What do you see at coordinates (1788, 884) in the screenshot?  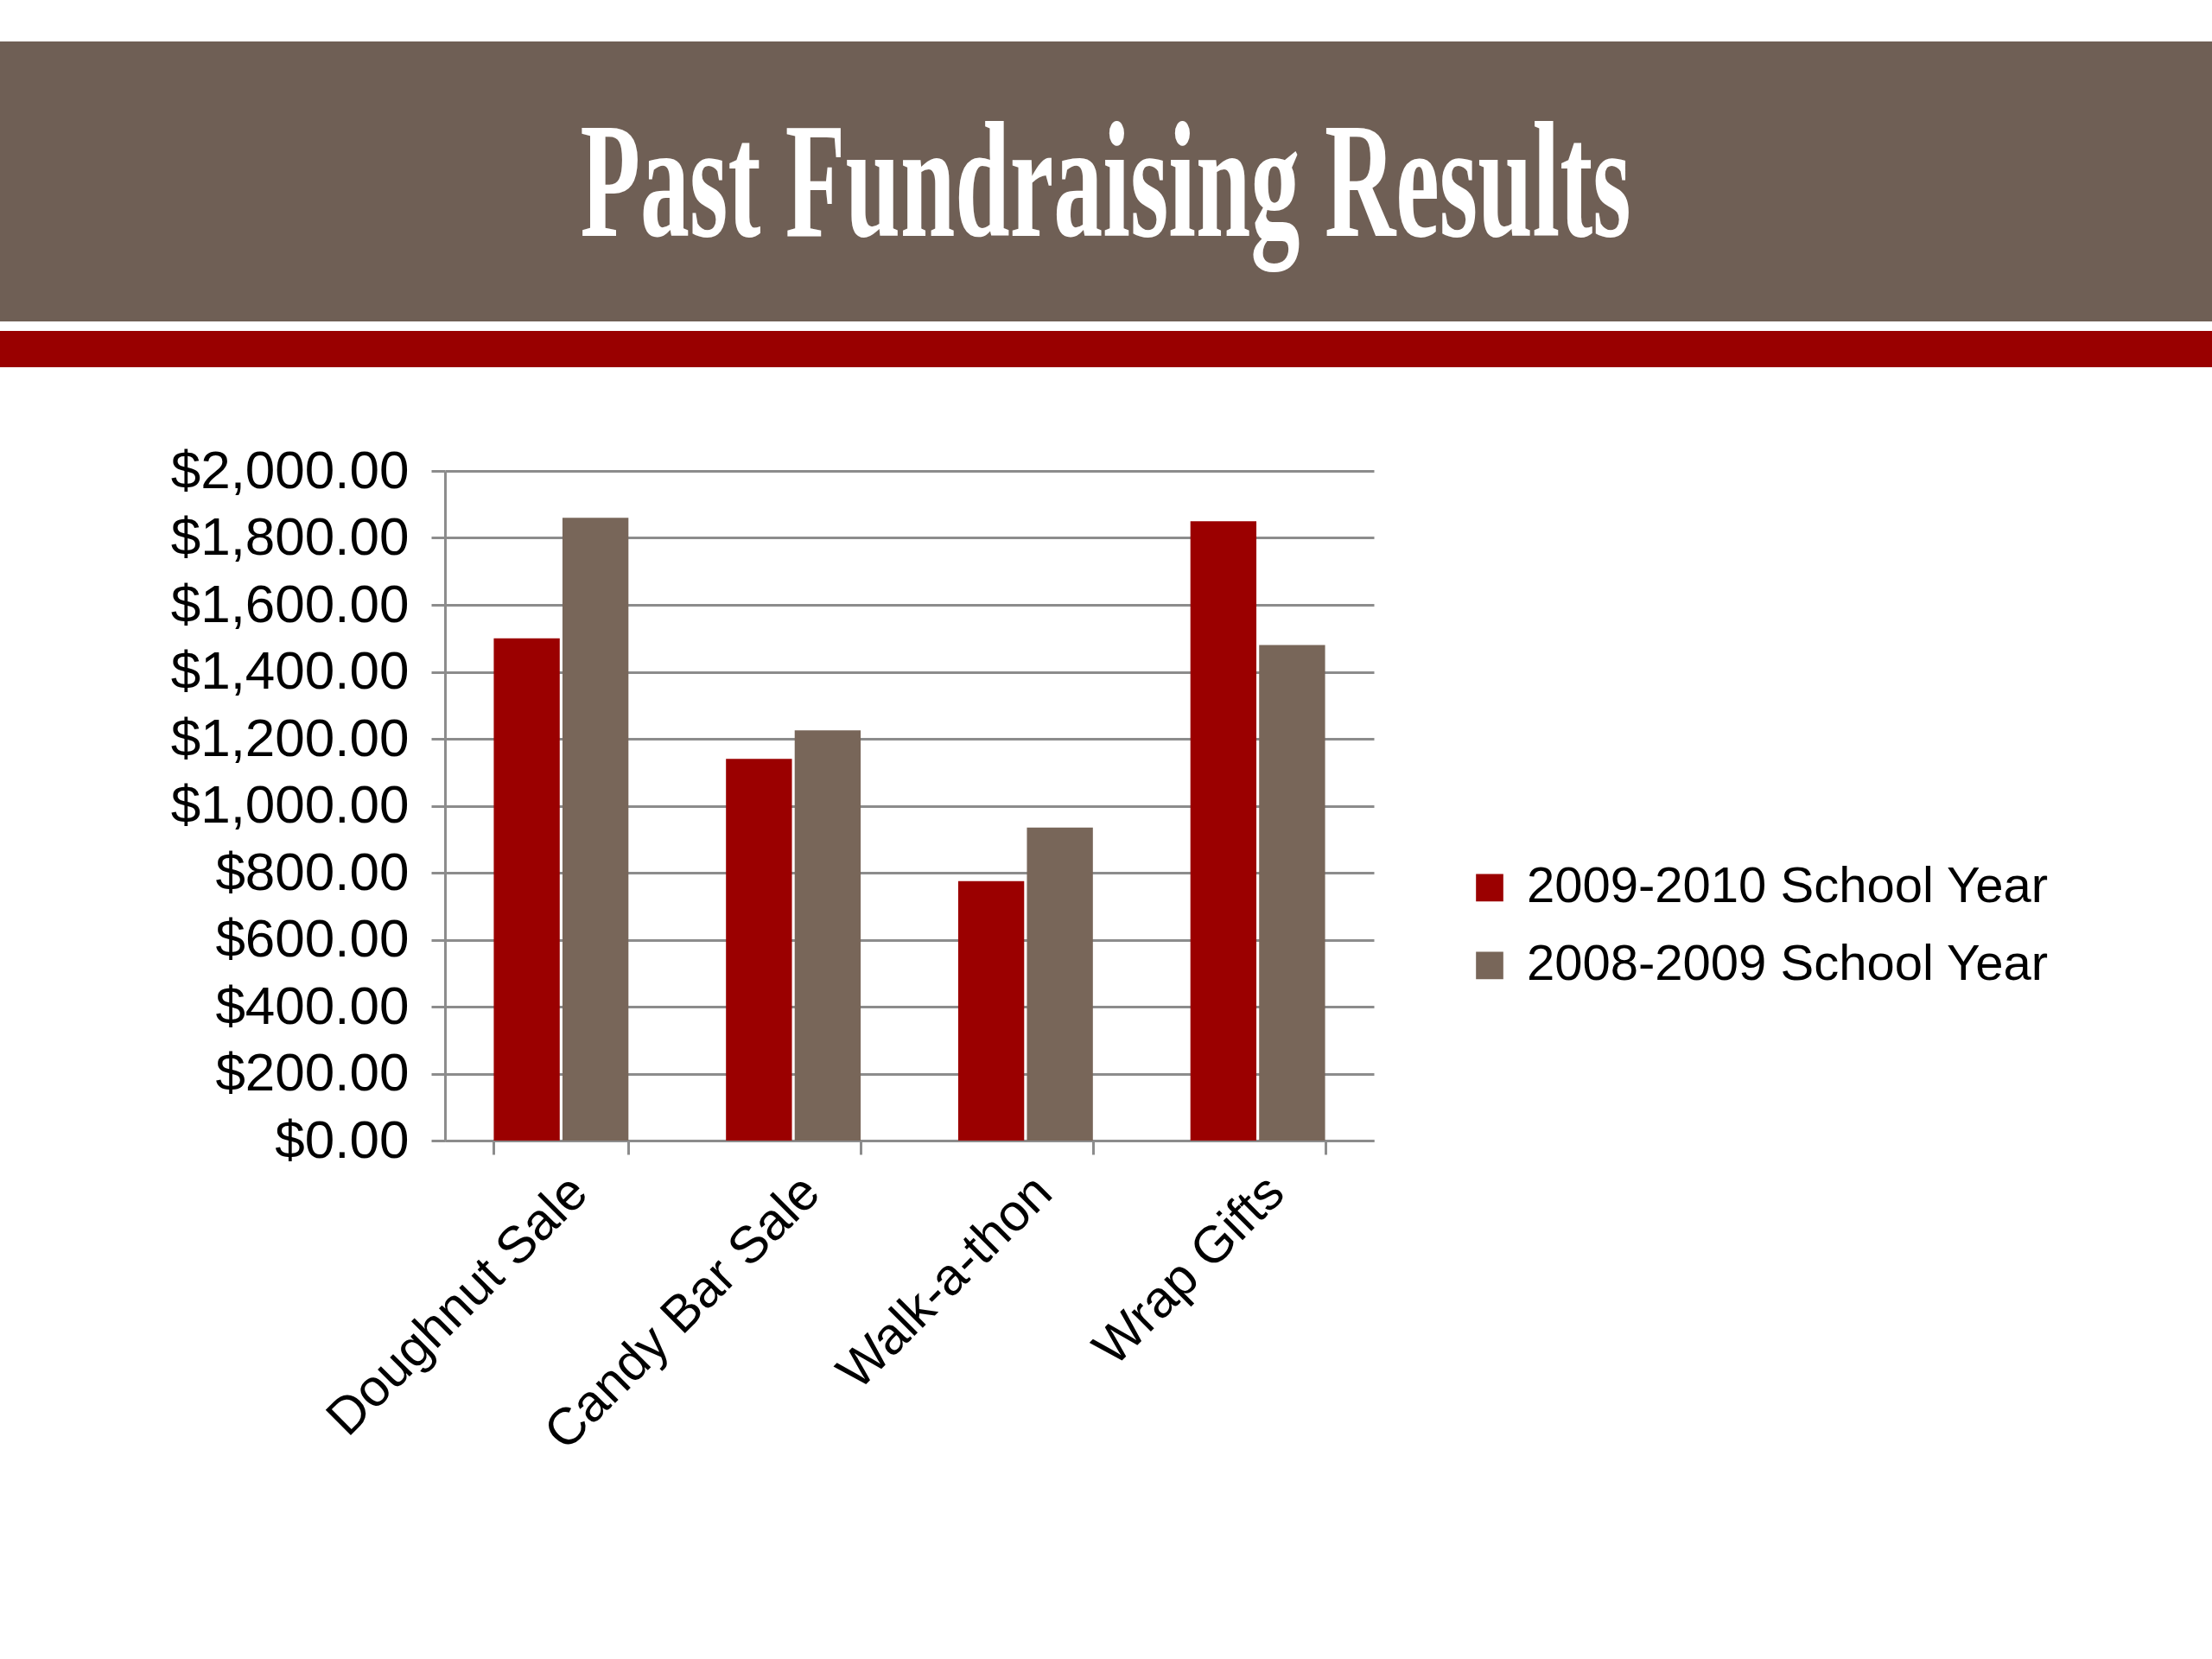 I see `legend-label: 2009-2010 School Year` at bounding box center [1788, 884].